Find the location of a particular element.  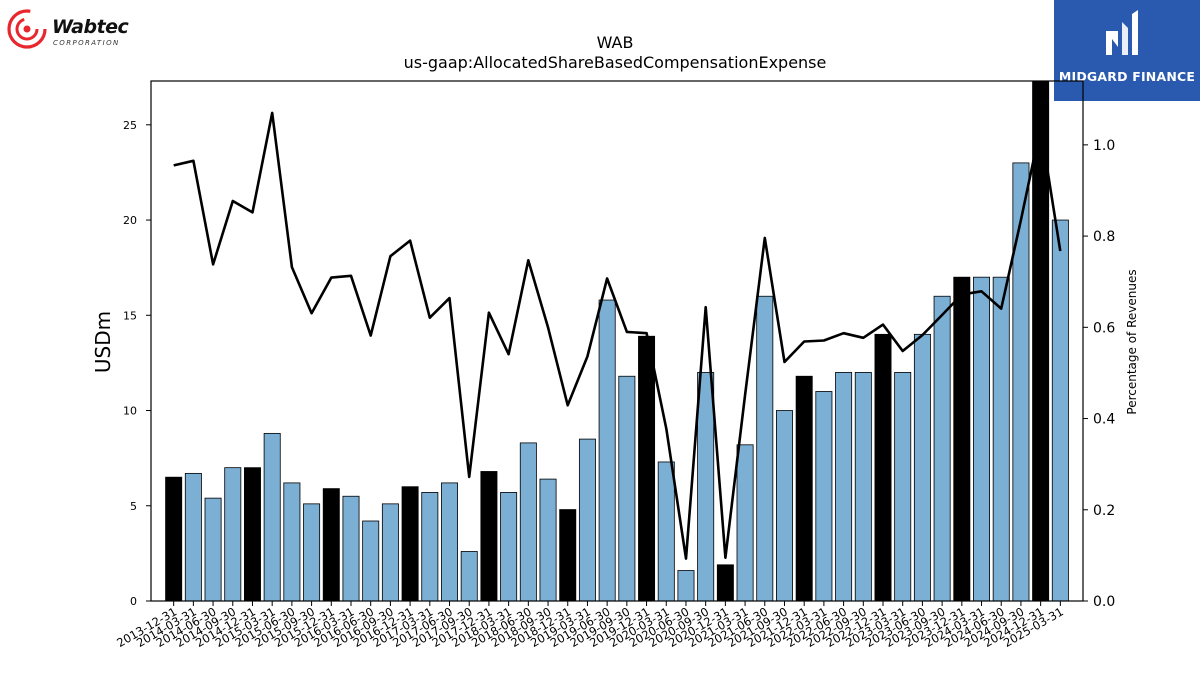

midgard-finance-logo: MIDGARD FINANCE is located at coordinates (1127, 50).